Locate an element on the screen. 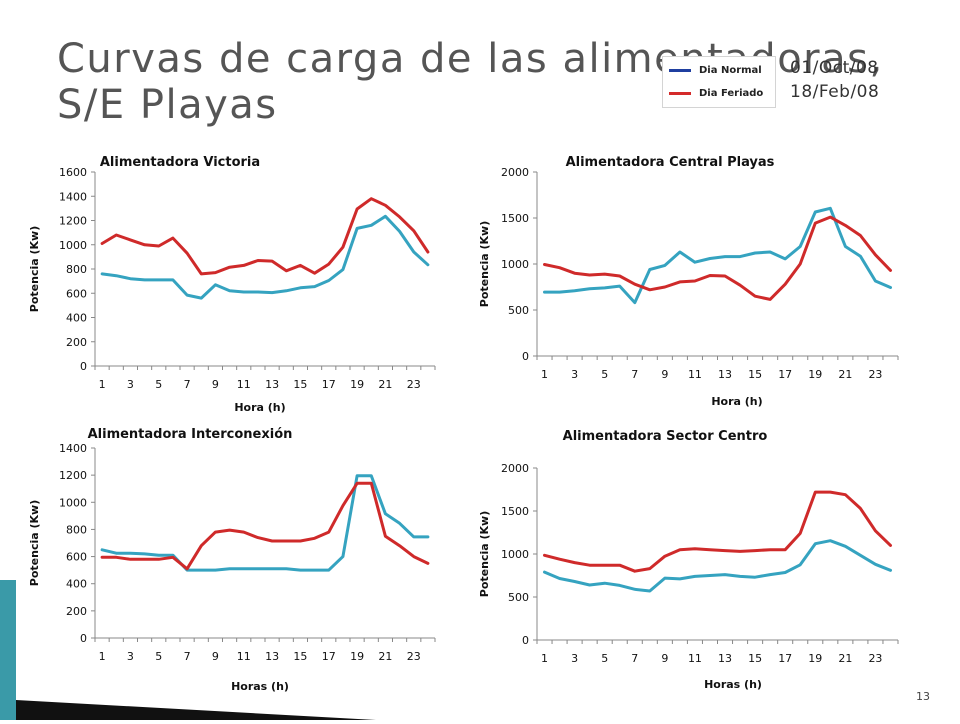 The height and width of the screenshot is (724, 960). y-tick-label: 1400 is located at coordinates (73, 196).